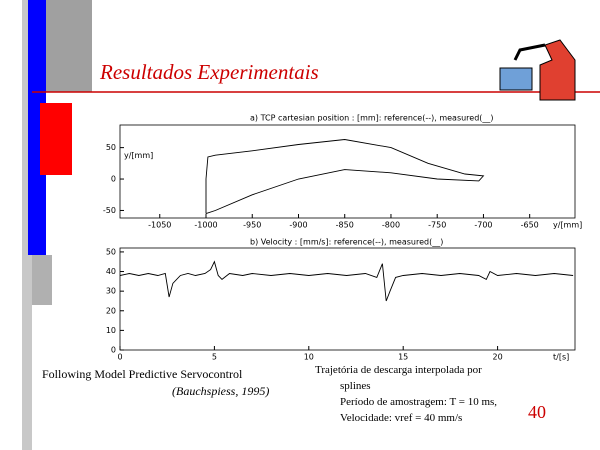 Image resolution: width=600 pixels, height=450 pixels. Describe the element at coordinates (537, 412) in the screenshot. I see `page-number: 40` at that location.